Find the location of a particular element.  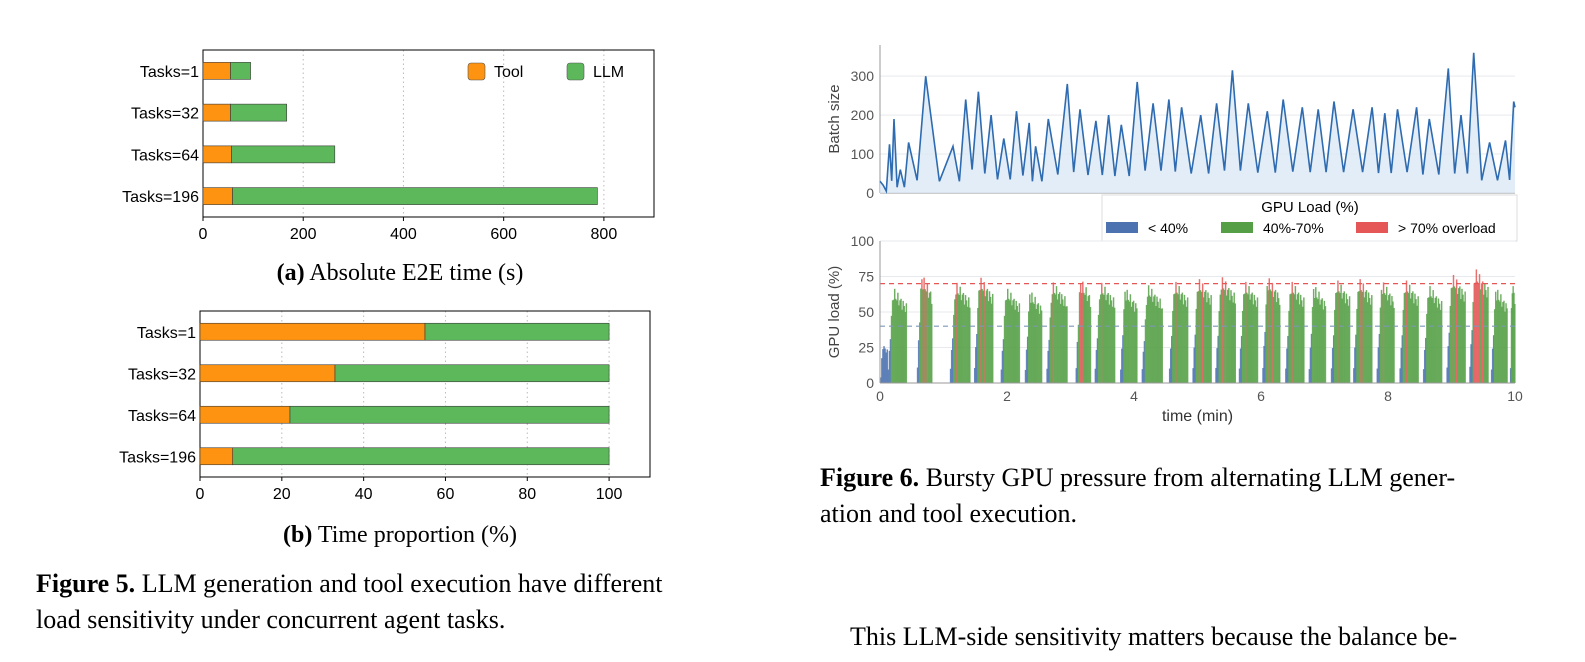

figure-6-caption-line-2: ation and tool execution. is located at coordinates (949, 513).